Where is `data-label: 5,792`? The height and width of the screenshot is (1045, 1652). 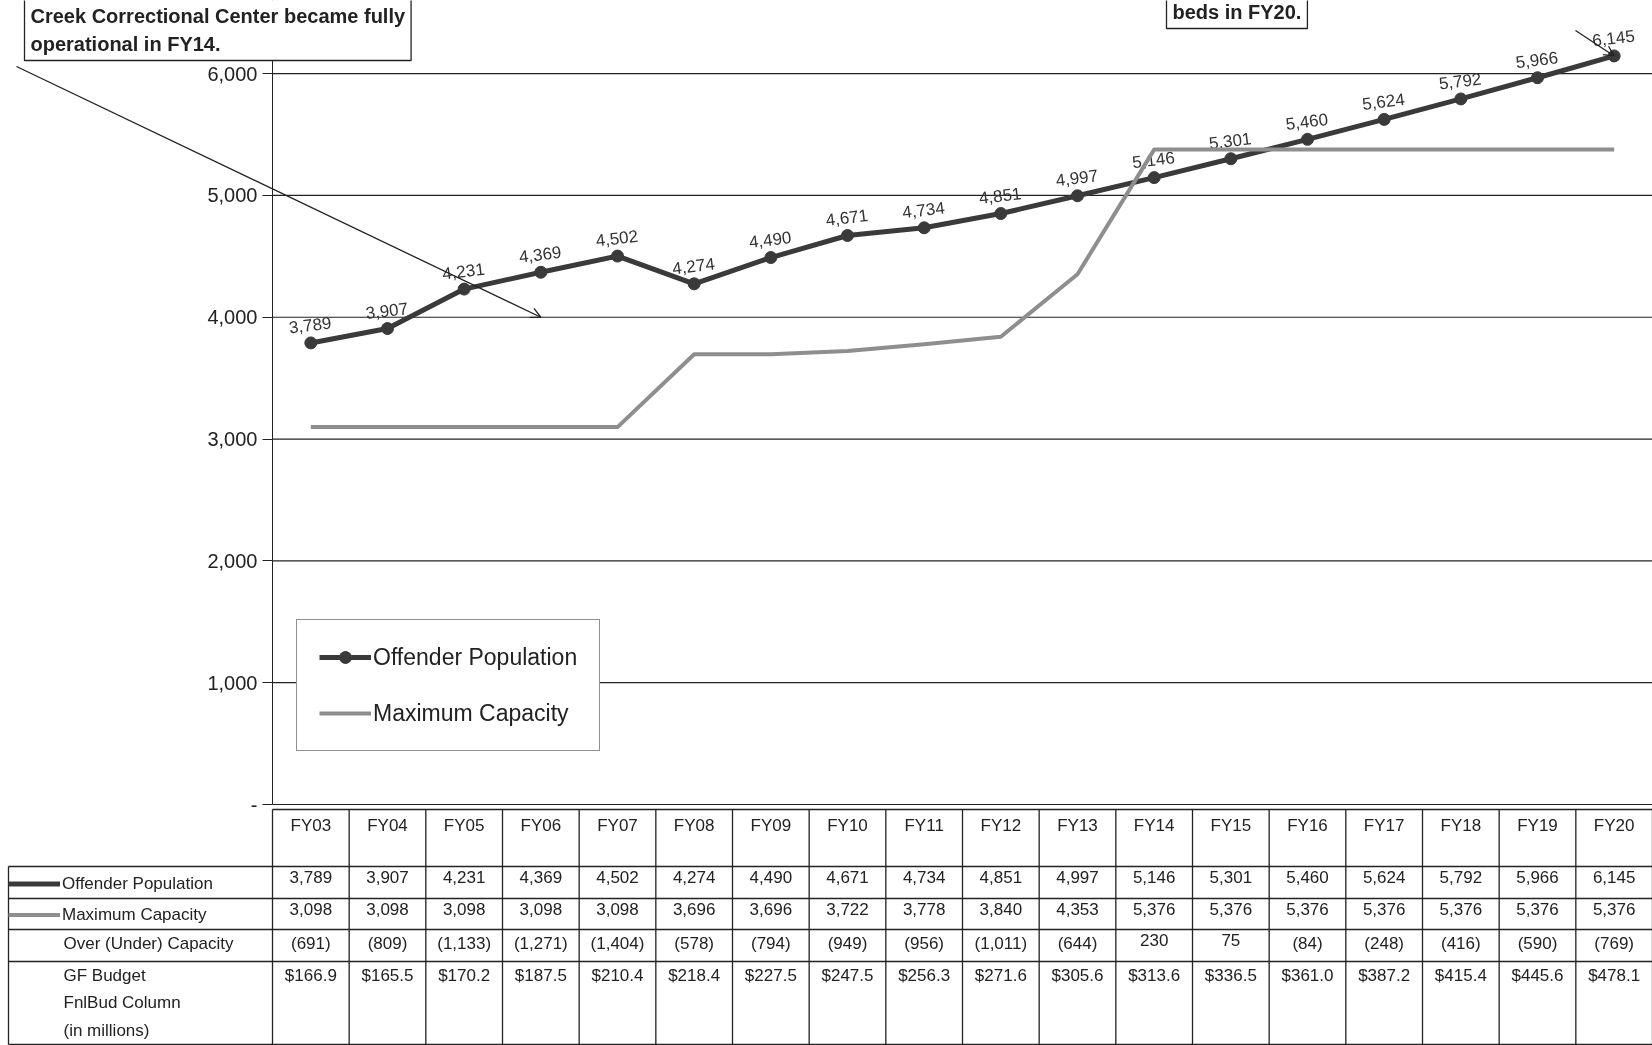 data-label: 5,792 is located at coordinates (1461, 877).